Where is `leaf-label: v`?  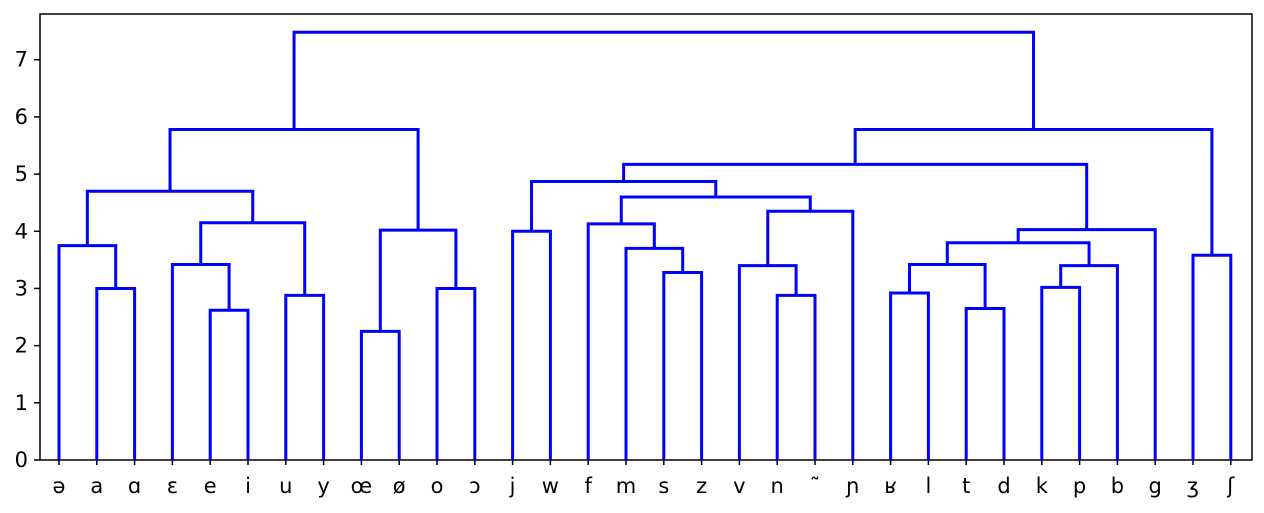 leaf-label: v is located at coordinates (739, 486).